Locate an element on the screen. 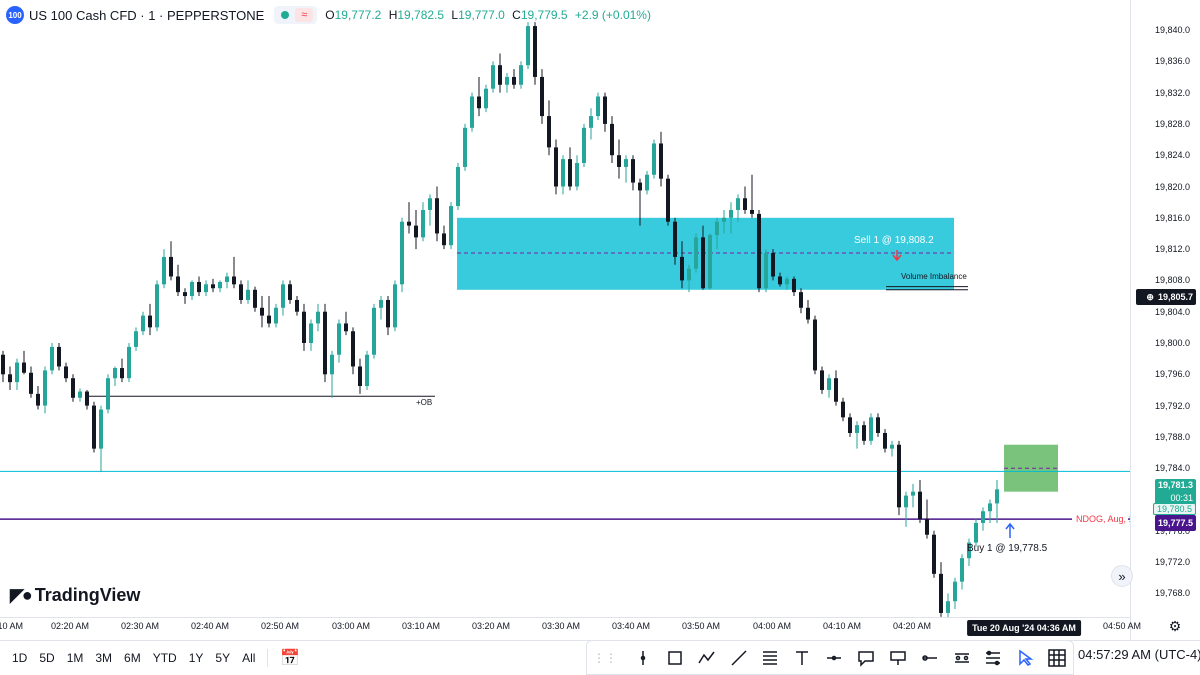 The width and height of the screenshot is (1200, 675). time-tick-label: 02:10 AM is located at coordinates (12, 626).